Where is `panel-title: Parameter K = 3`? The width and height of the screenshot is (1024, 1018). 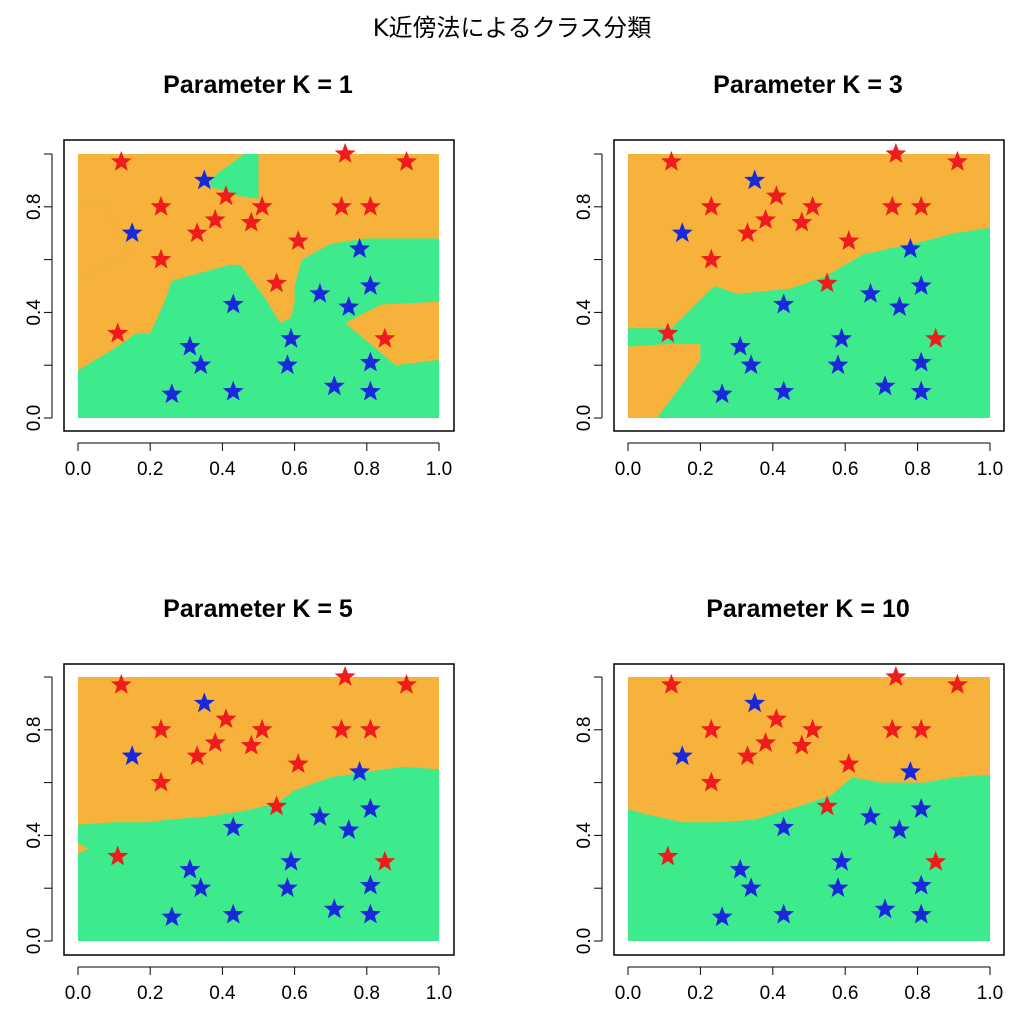 panel-title: Parameter K = 3 is located at coordinates (808, 85).